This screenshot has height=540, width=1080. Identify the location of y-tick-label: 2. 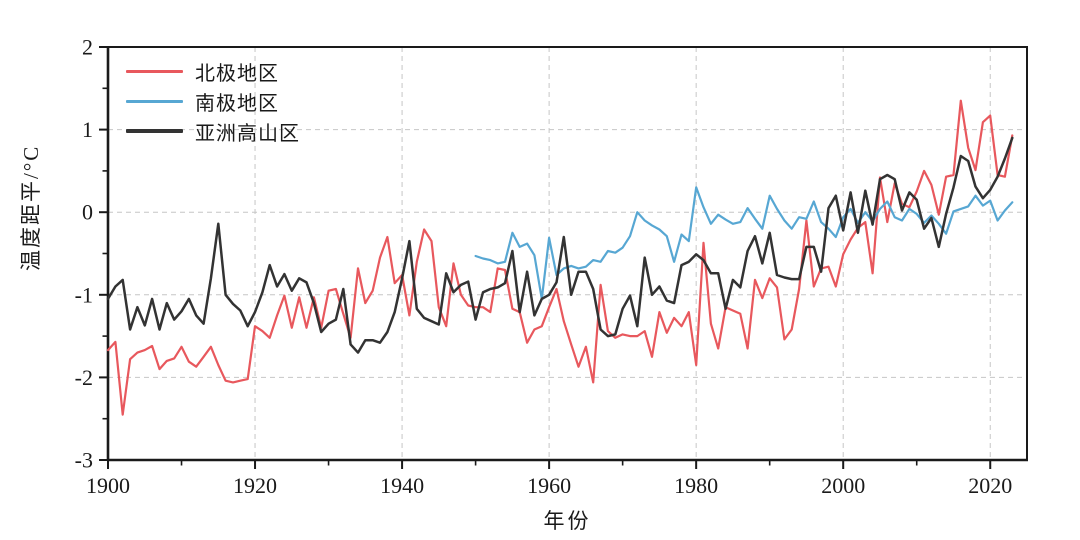
(87, 47).